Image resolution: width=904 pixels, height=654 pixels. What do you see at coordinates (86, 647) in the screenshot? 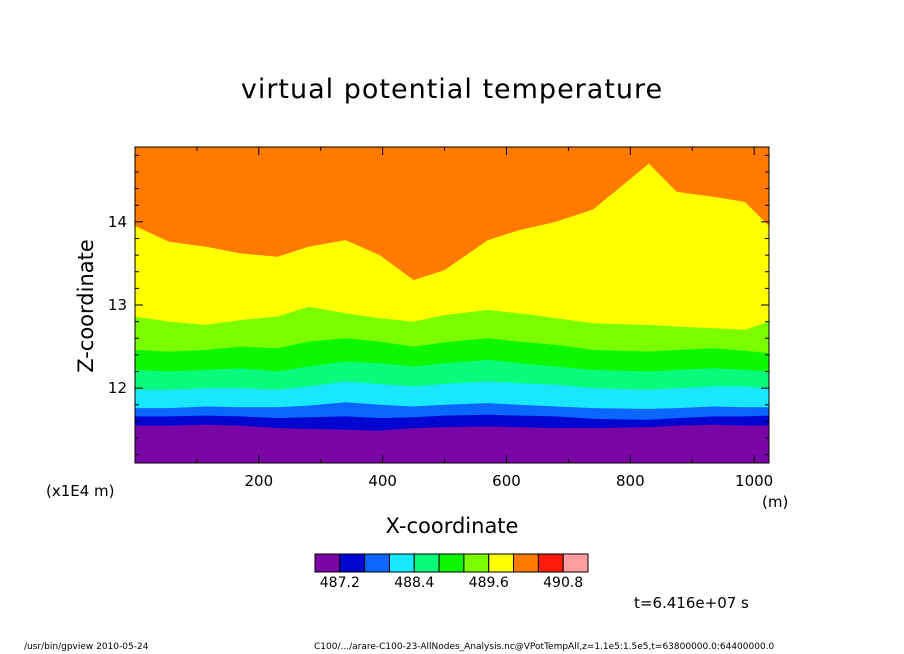
I see `footer-program-date: /usr/bin/gpview 2010-05-24` at bounding box center [86, 647].